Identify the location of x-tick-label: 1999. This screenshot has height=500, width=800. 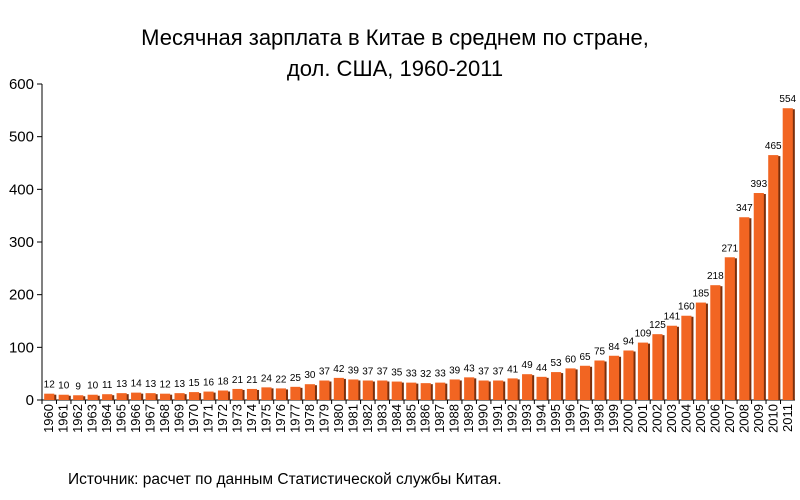
(613, 418).